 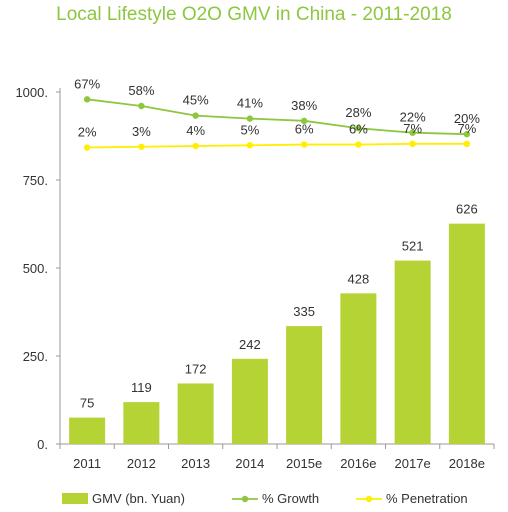 I want to click on growth-label: 67%, so click(x=87, y=83).